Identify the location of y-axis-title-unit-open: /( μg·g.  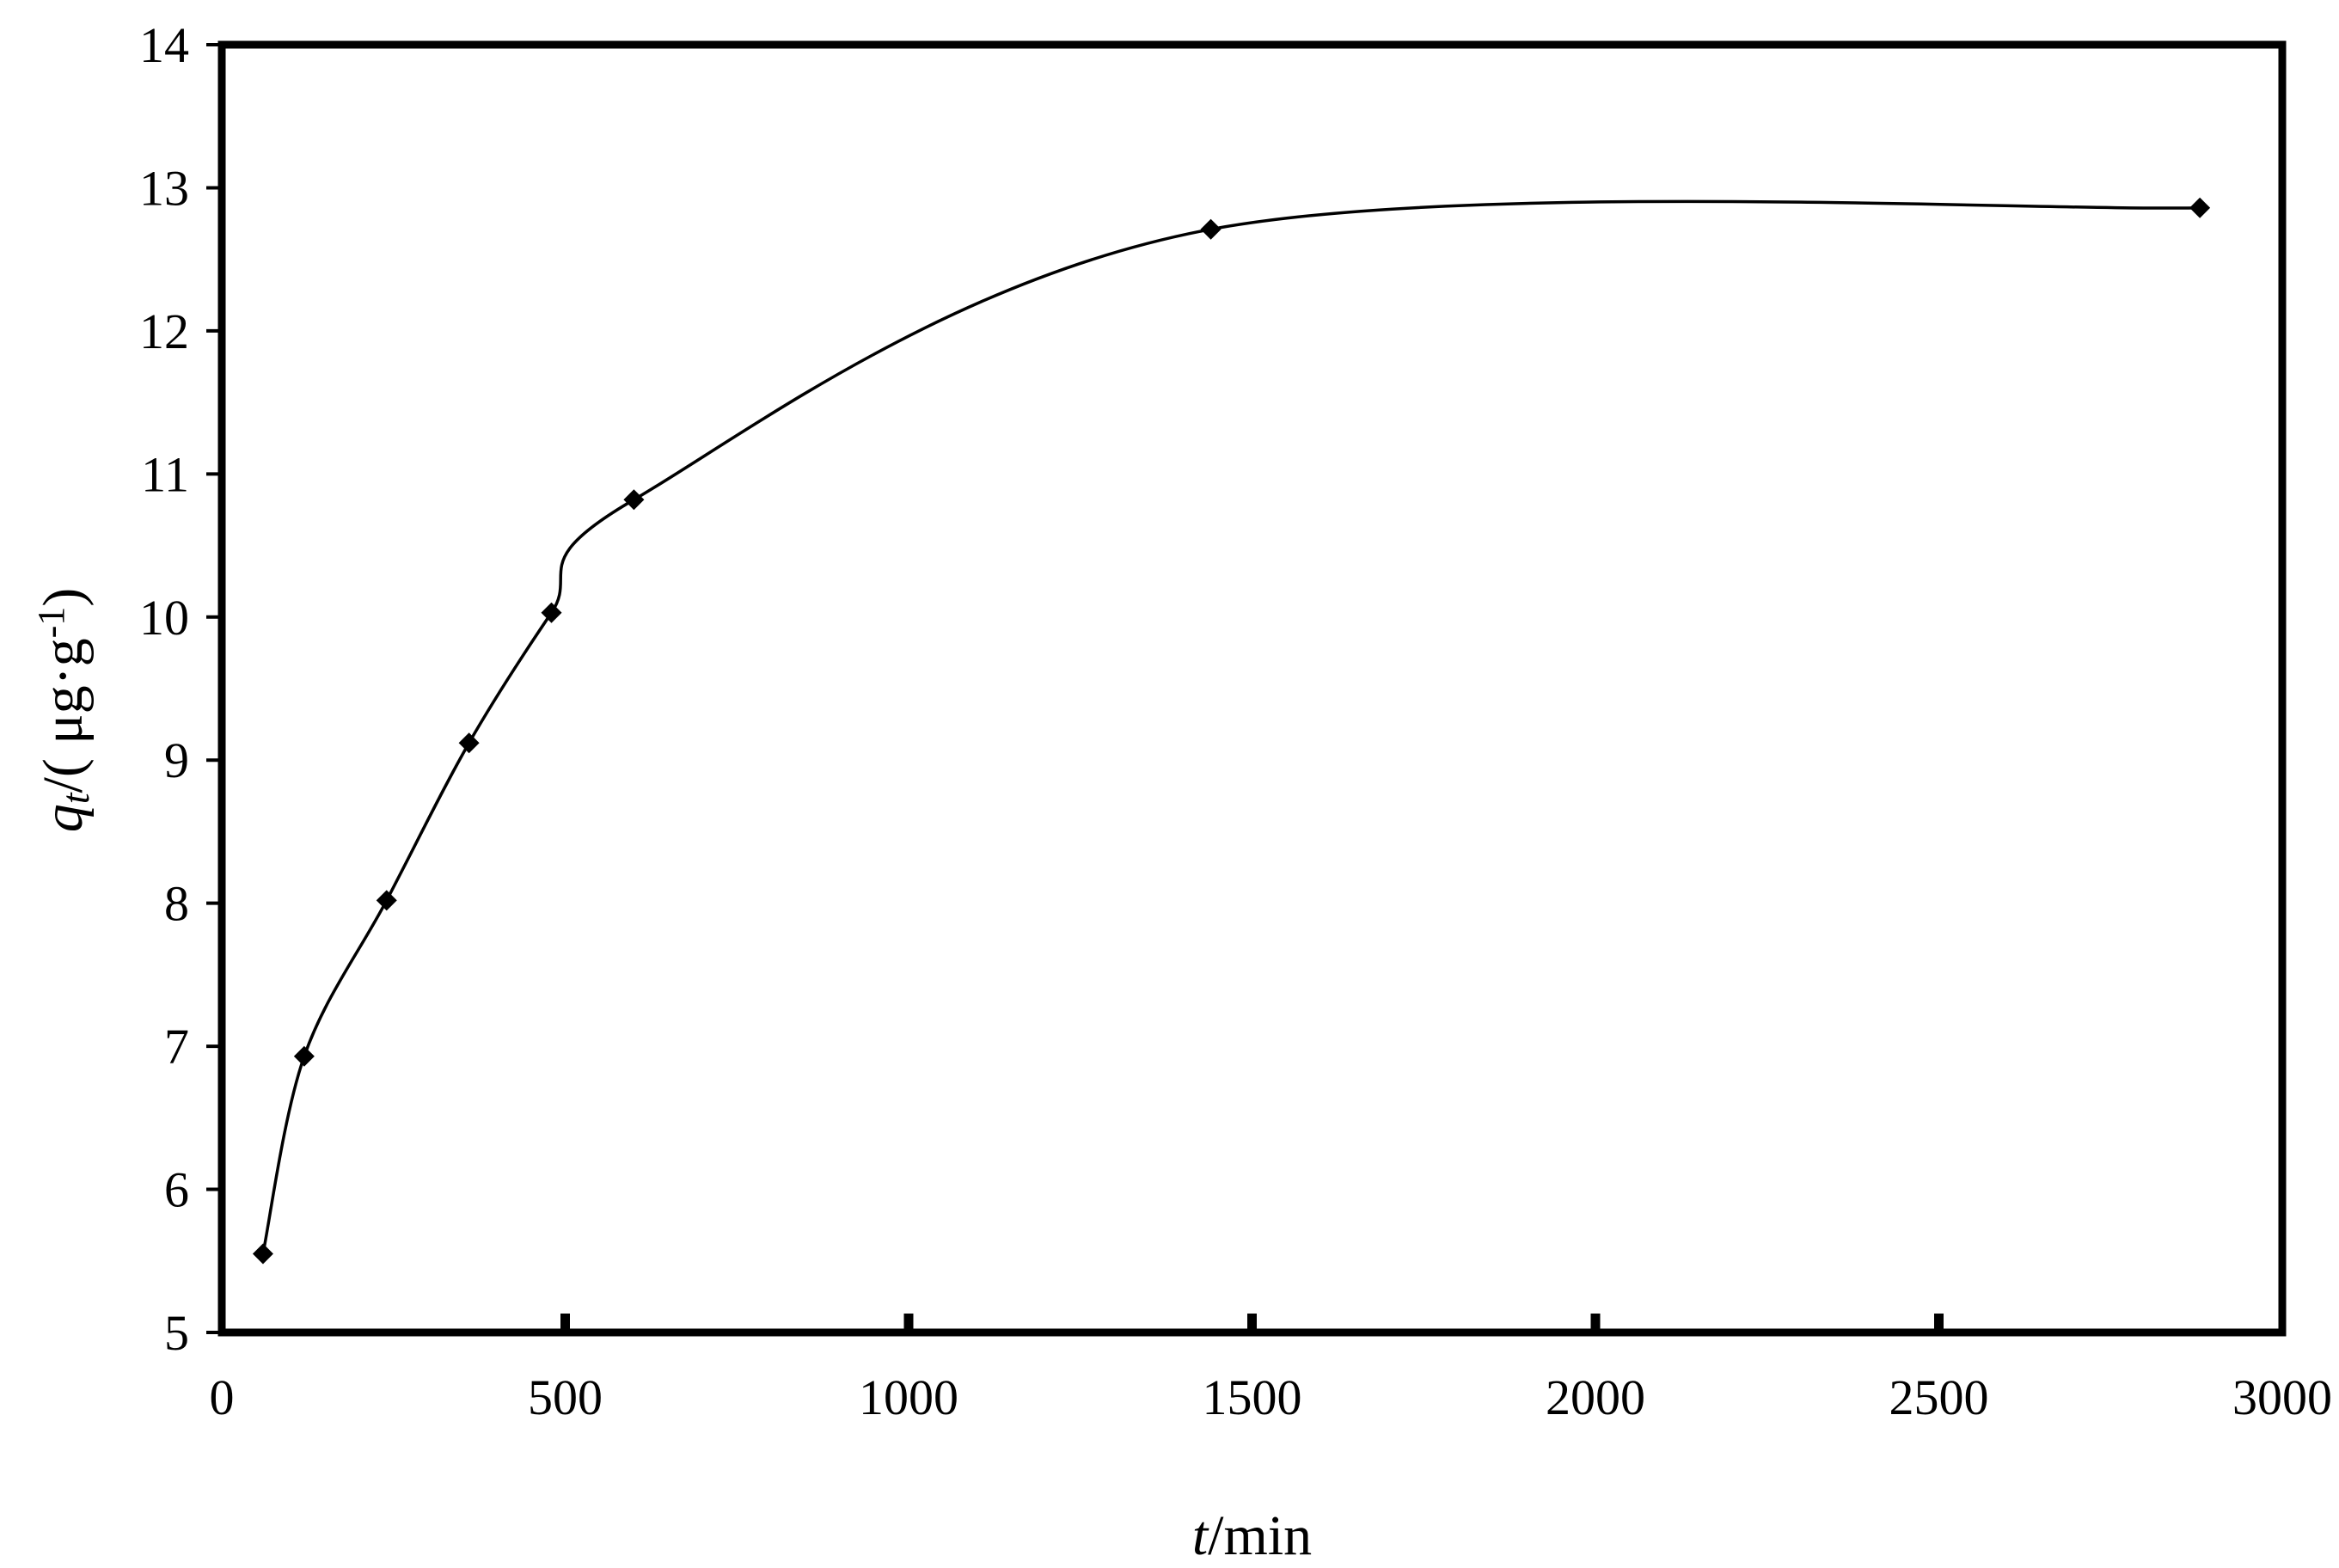
(63, 715).